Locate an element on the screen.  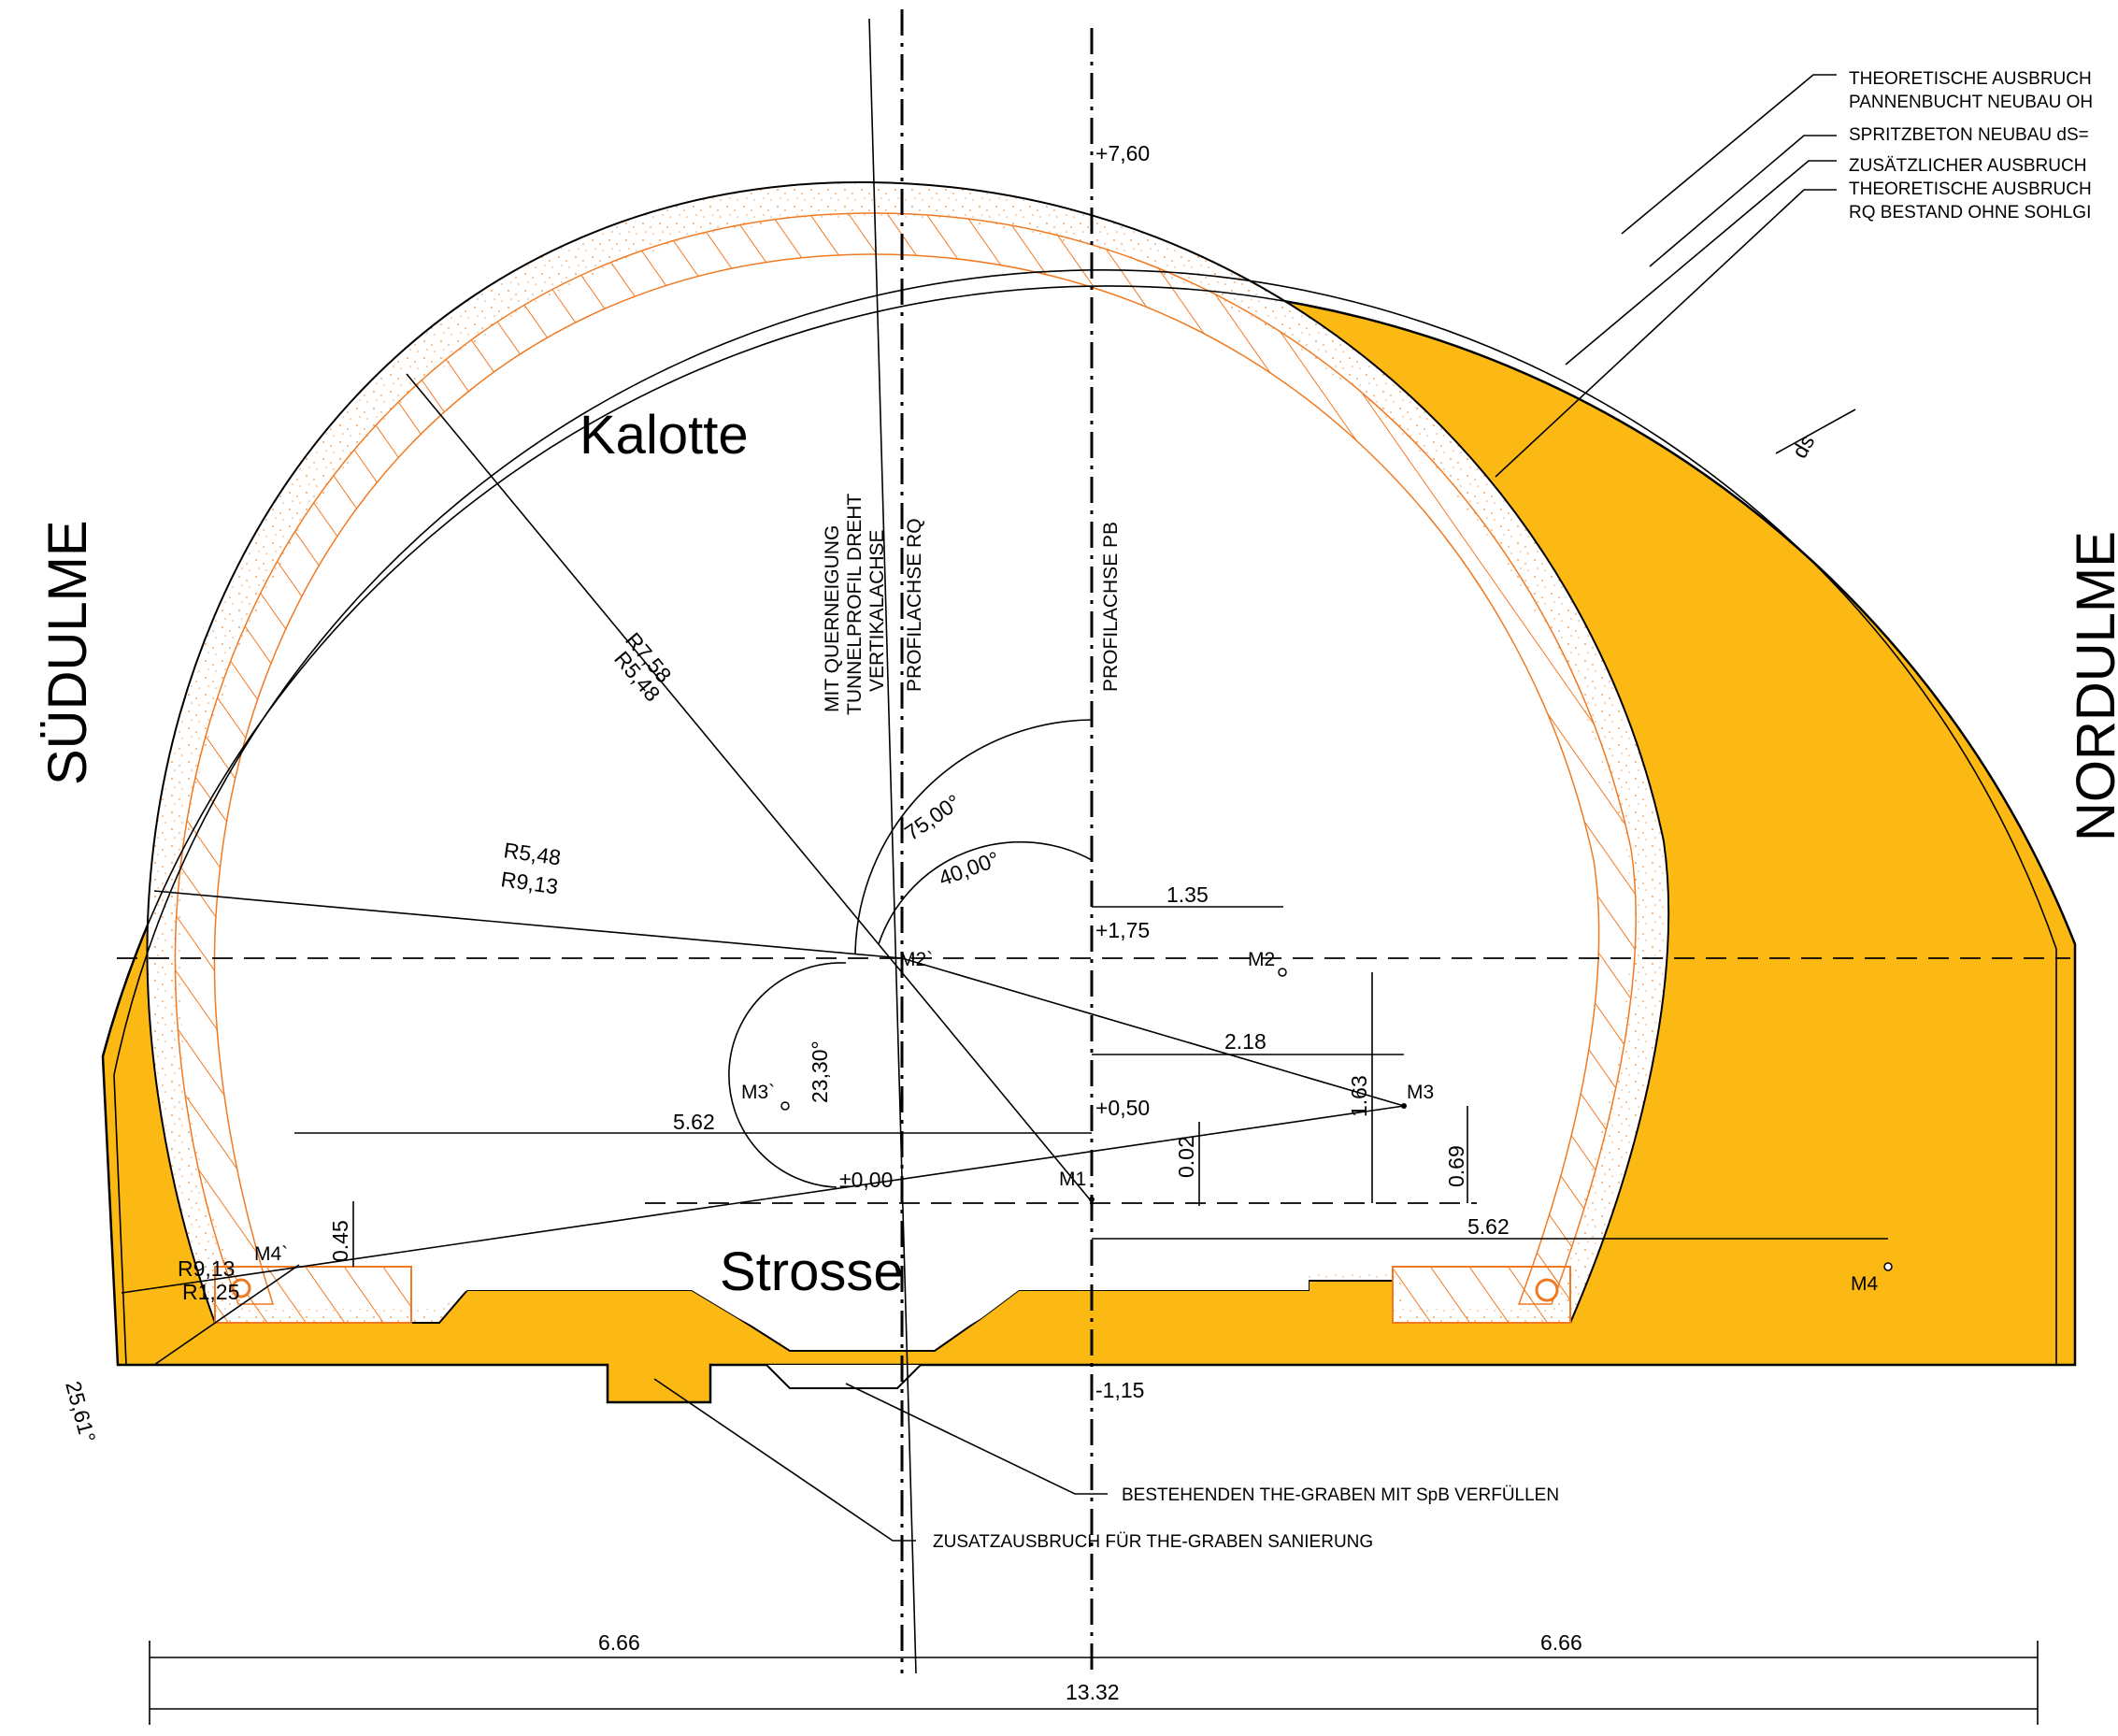
wall-label-north: NORDULME is located at coordinates (2092, 686).